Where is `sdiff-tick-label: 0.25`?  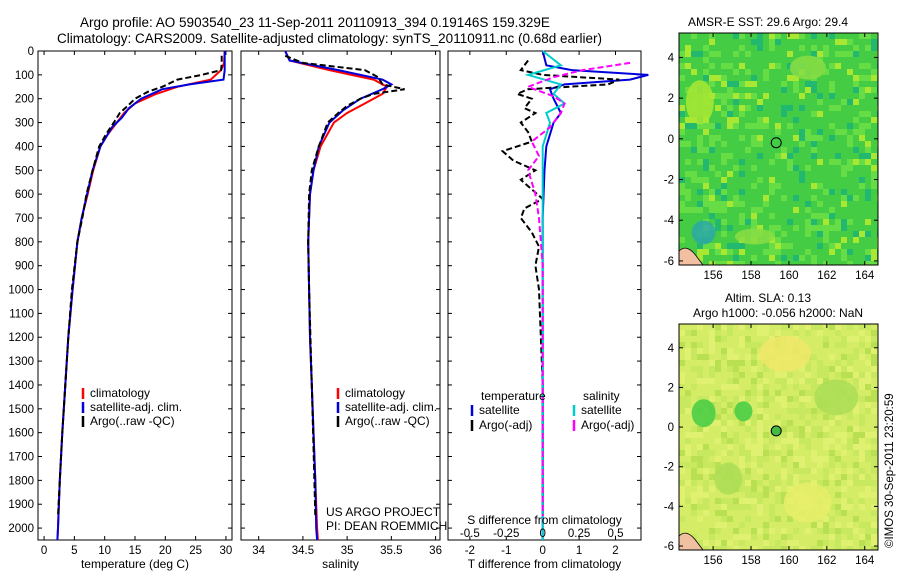 sdiff-tick-label: 0.25 is located at coordinates (579, 534).